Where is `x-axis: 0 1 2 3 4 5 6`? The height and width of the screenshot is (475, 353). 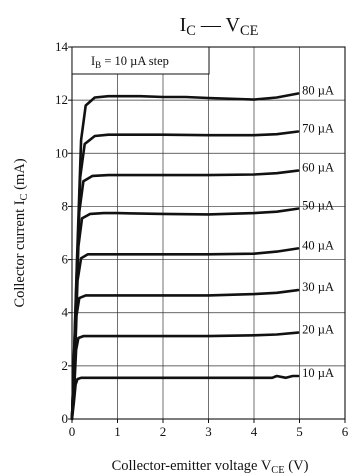 x-axis: 0 1 2 3 4 5 6 is located at coordinates (209, 429).